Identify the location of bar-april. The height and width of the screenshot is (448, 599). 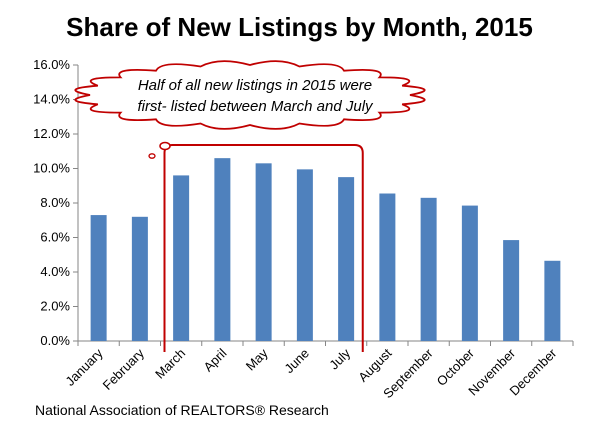
(222, 249).